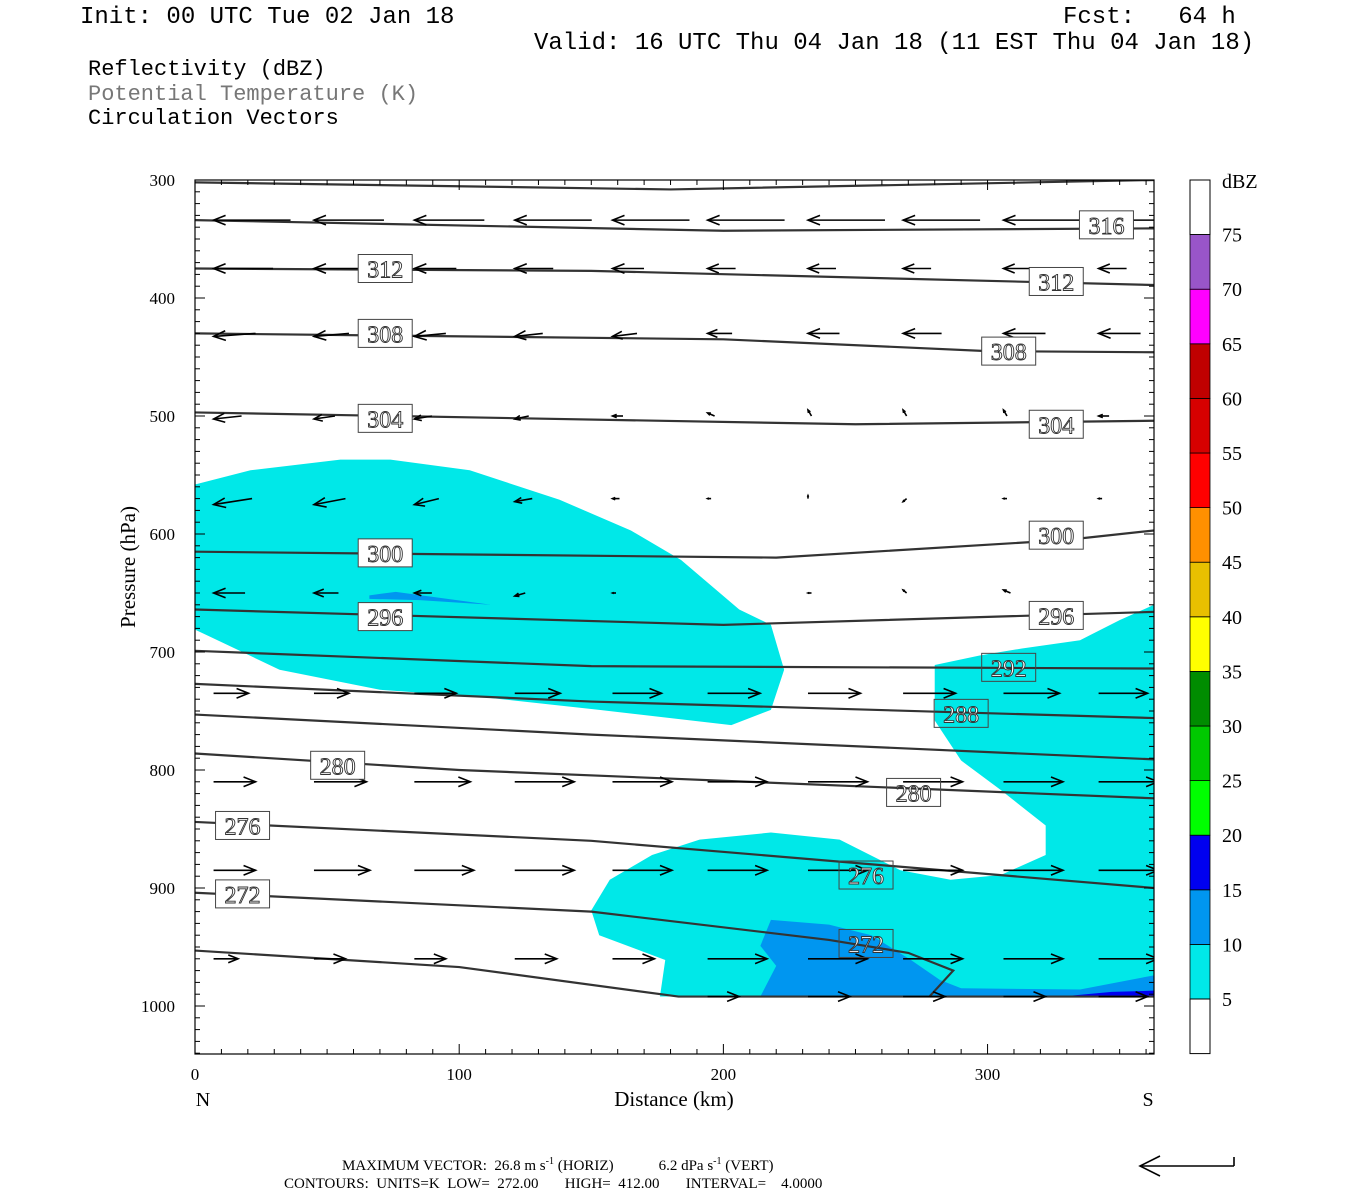 The width and height of the screenshot is (1350, 1200). What do you see at coordinates (243, 827) in the screenshot?
I see `contour-label: 276` at bounding box center [243, 827].